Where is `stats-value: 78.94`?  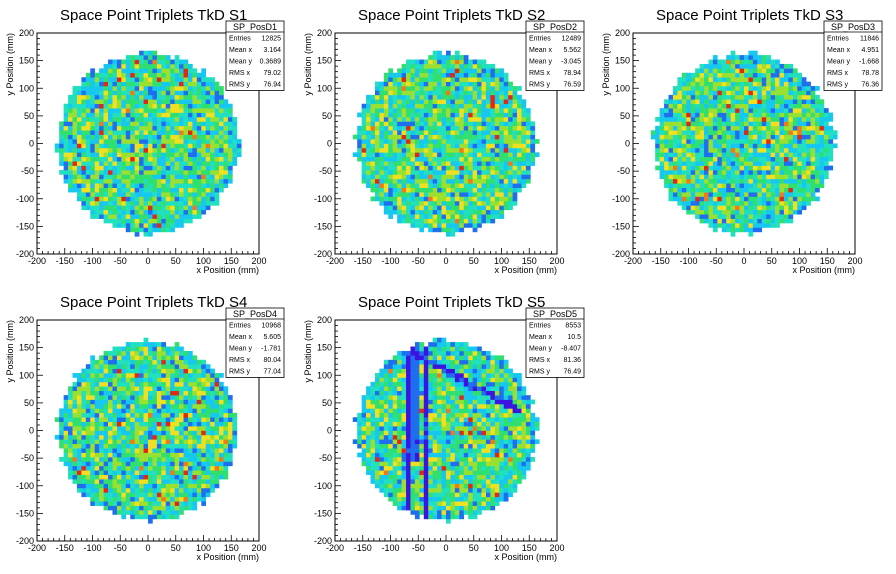 stats-value: 78.94 is located at coordinates (572, 73).